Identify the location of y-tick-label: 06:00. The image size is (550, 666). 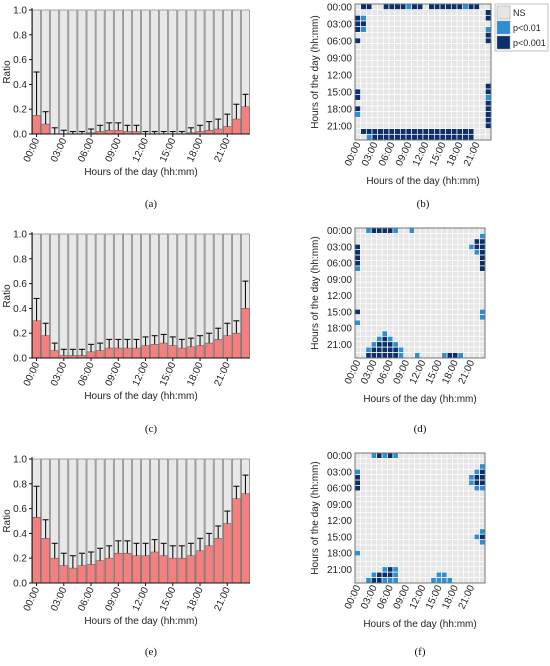
(339, 264).